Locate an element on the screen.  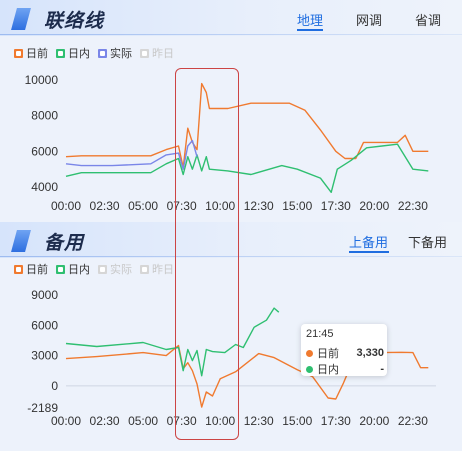
tooltip-time: 21:45 is located at coordinates (320, 334).